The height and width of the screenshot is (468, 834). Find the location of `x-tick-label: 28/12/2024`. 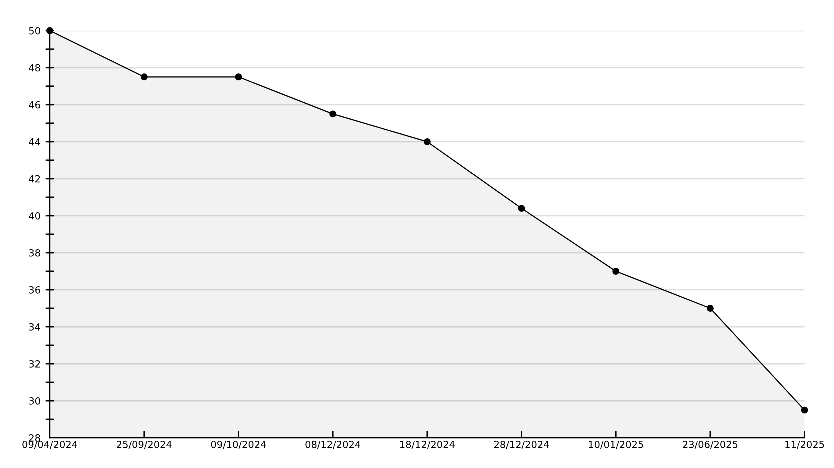

x-tick-label: 28/12/2024 is located at coordinates (522, 445).